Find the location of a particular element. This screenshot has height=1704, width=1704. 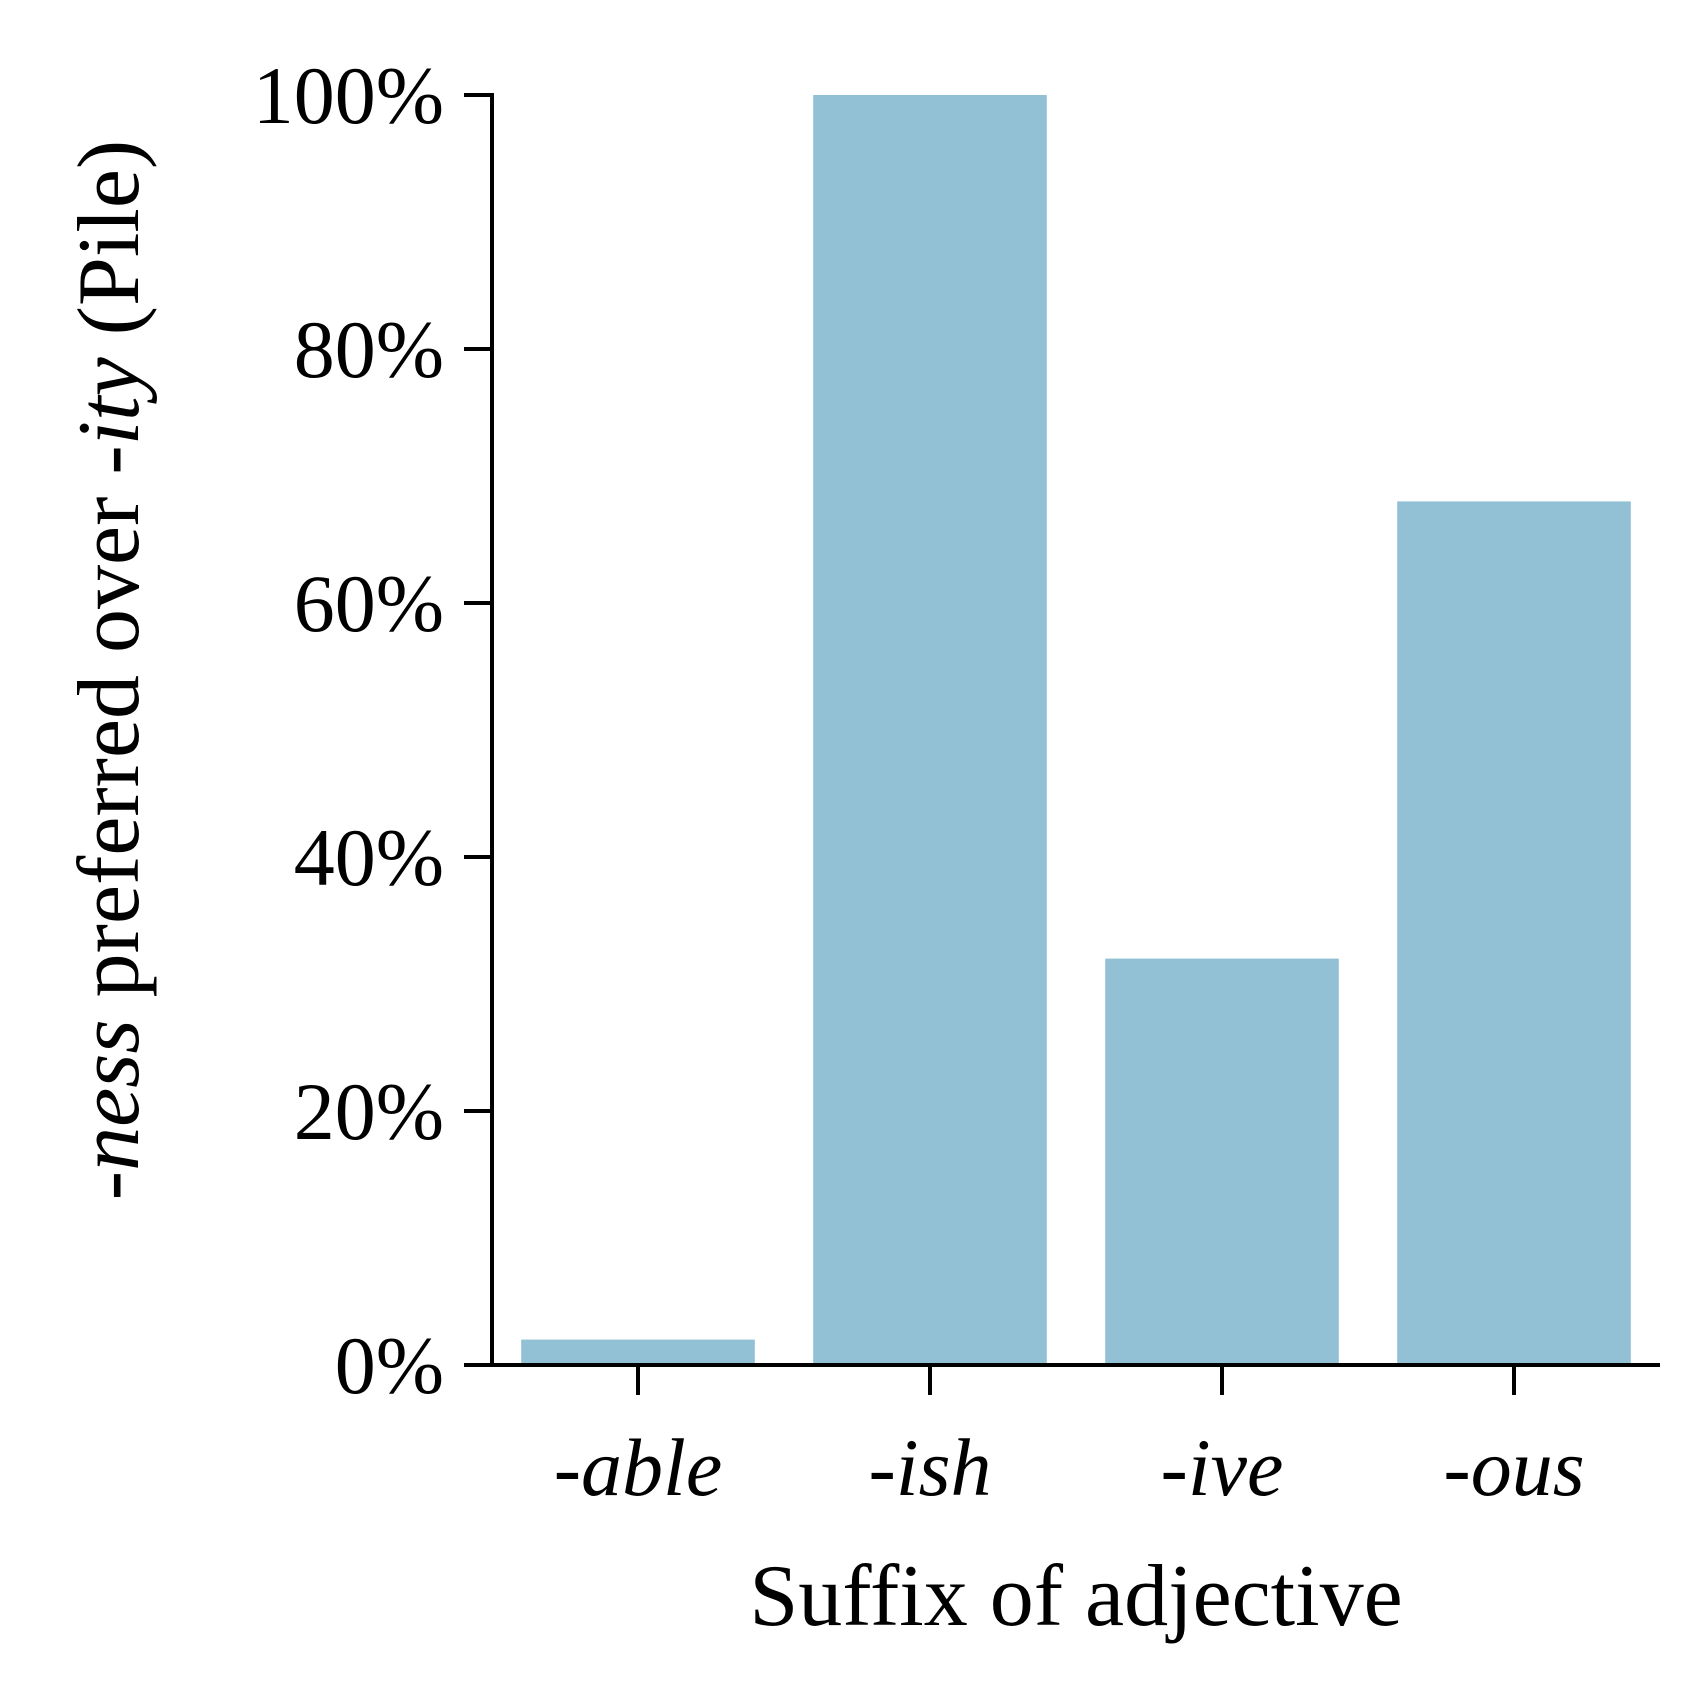

y-tick-label: 60% is located at coordinates (369, 603).